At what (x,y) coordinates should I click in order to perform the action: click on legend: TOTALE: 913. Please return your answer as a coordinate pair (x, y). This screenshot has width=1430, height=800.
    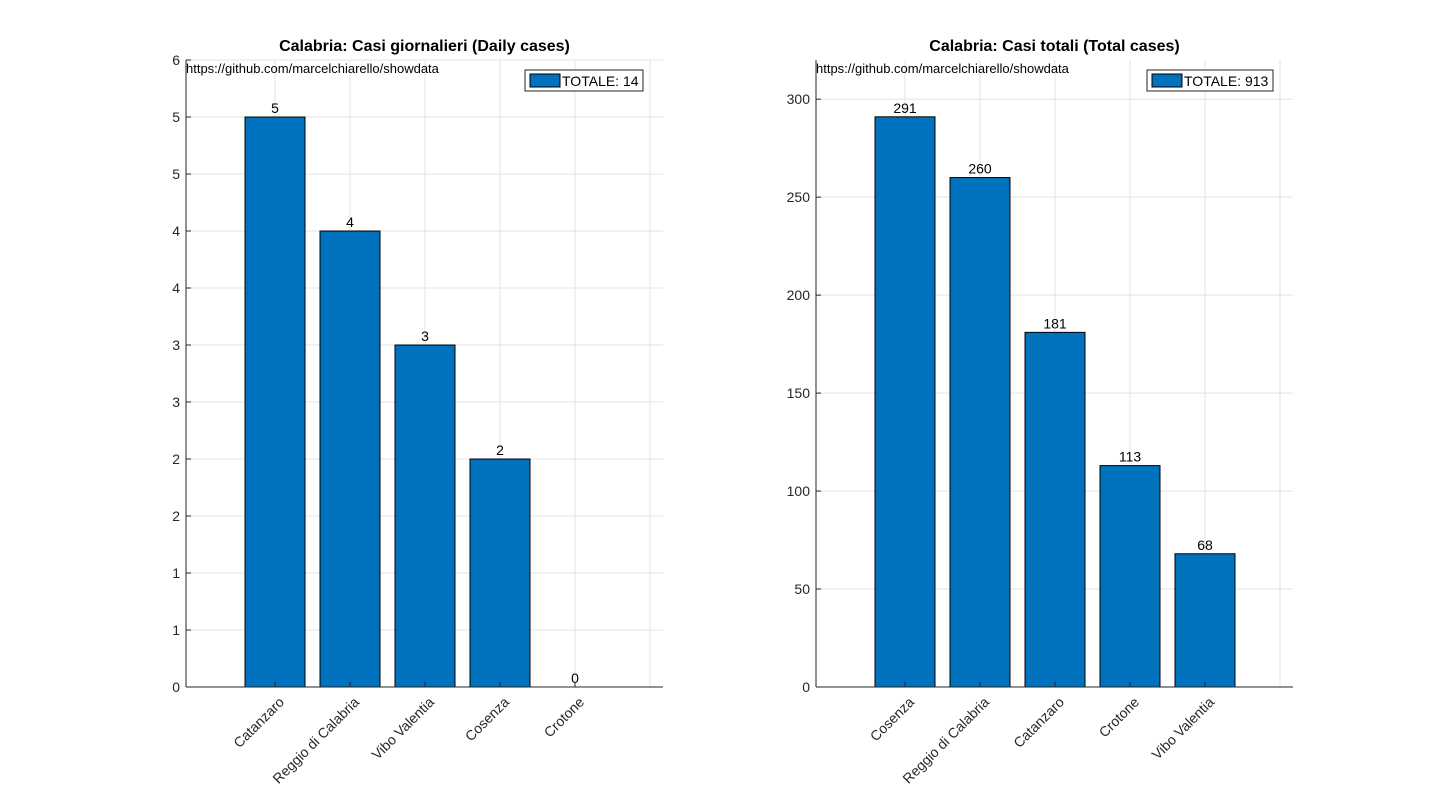
    Looking at the image, I should click on (1210, 80).